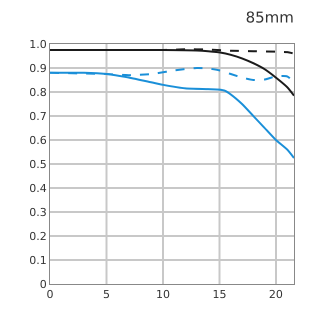  I want to click on x-tick-label: 20, so click(275, 295).